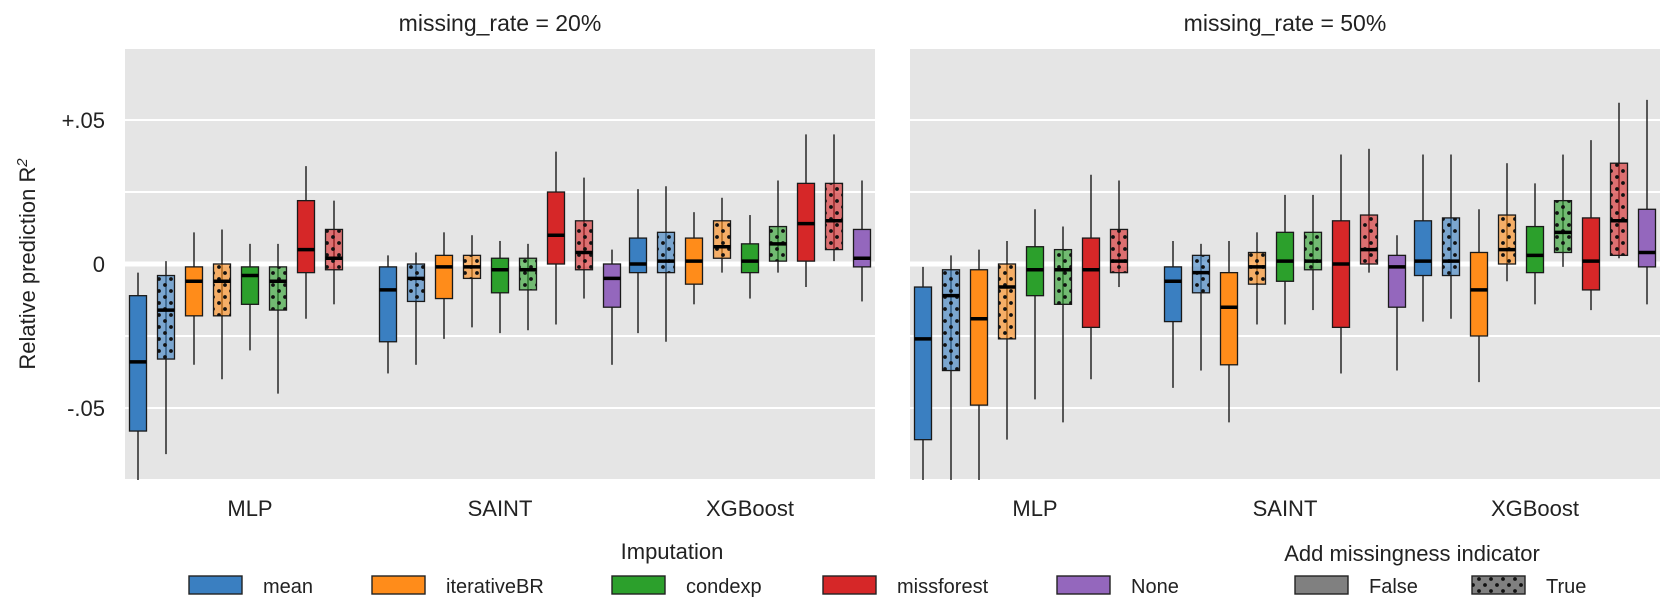 This screenshot has width=1660, height=605. I want to click on box-saint-missforest, so click(556, 238).